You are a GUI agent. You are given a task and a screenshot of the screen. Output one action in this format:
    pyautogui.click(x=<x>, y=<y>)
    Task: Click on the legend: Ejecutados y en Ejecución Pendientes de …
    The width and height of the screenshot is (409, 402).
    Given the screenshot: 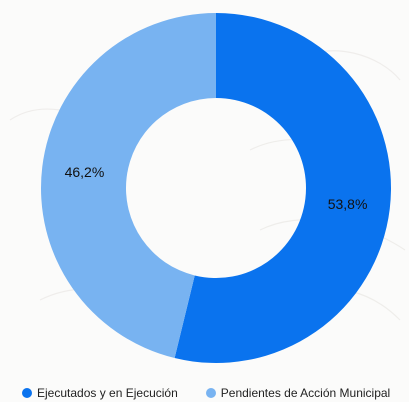 What is the action you would take?
    pyautogui.click(x=204, y=393)
    